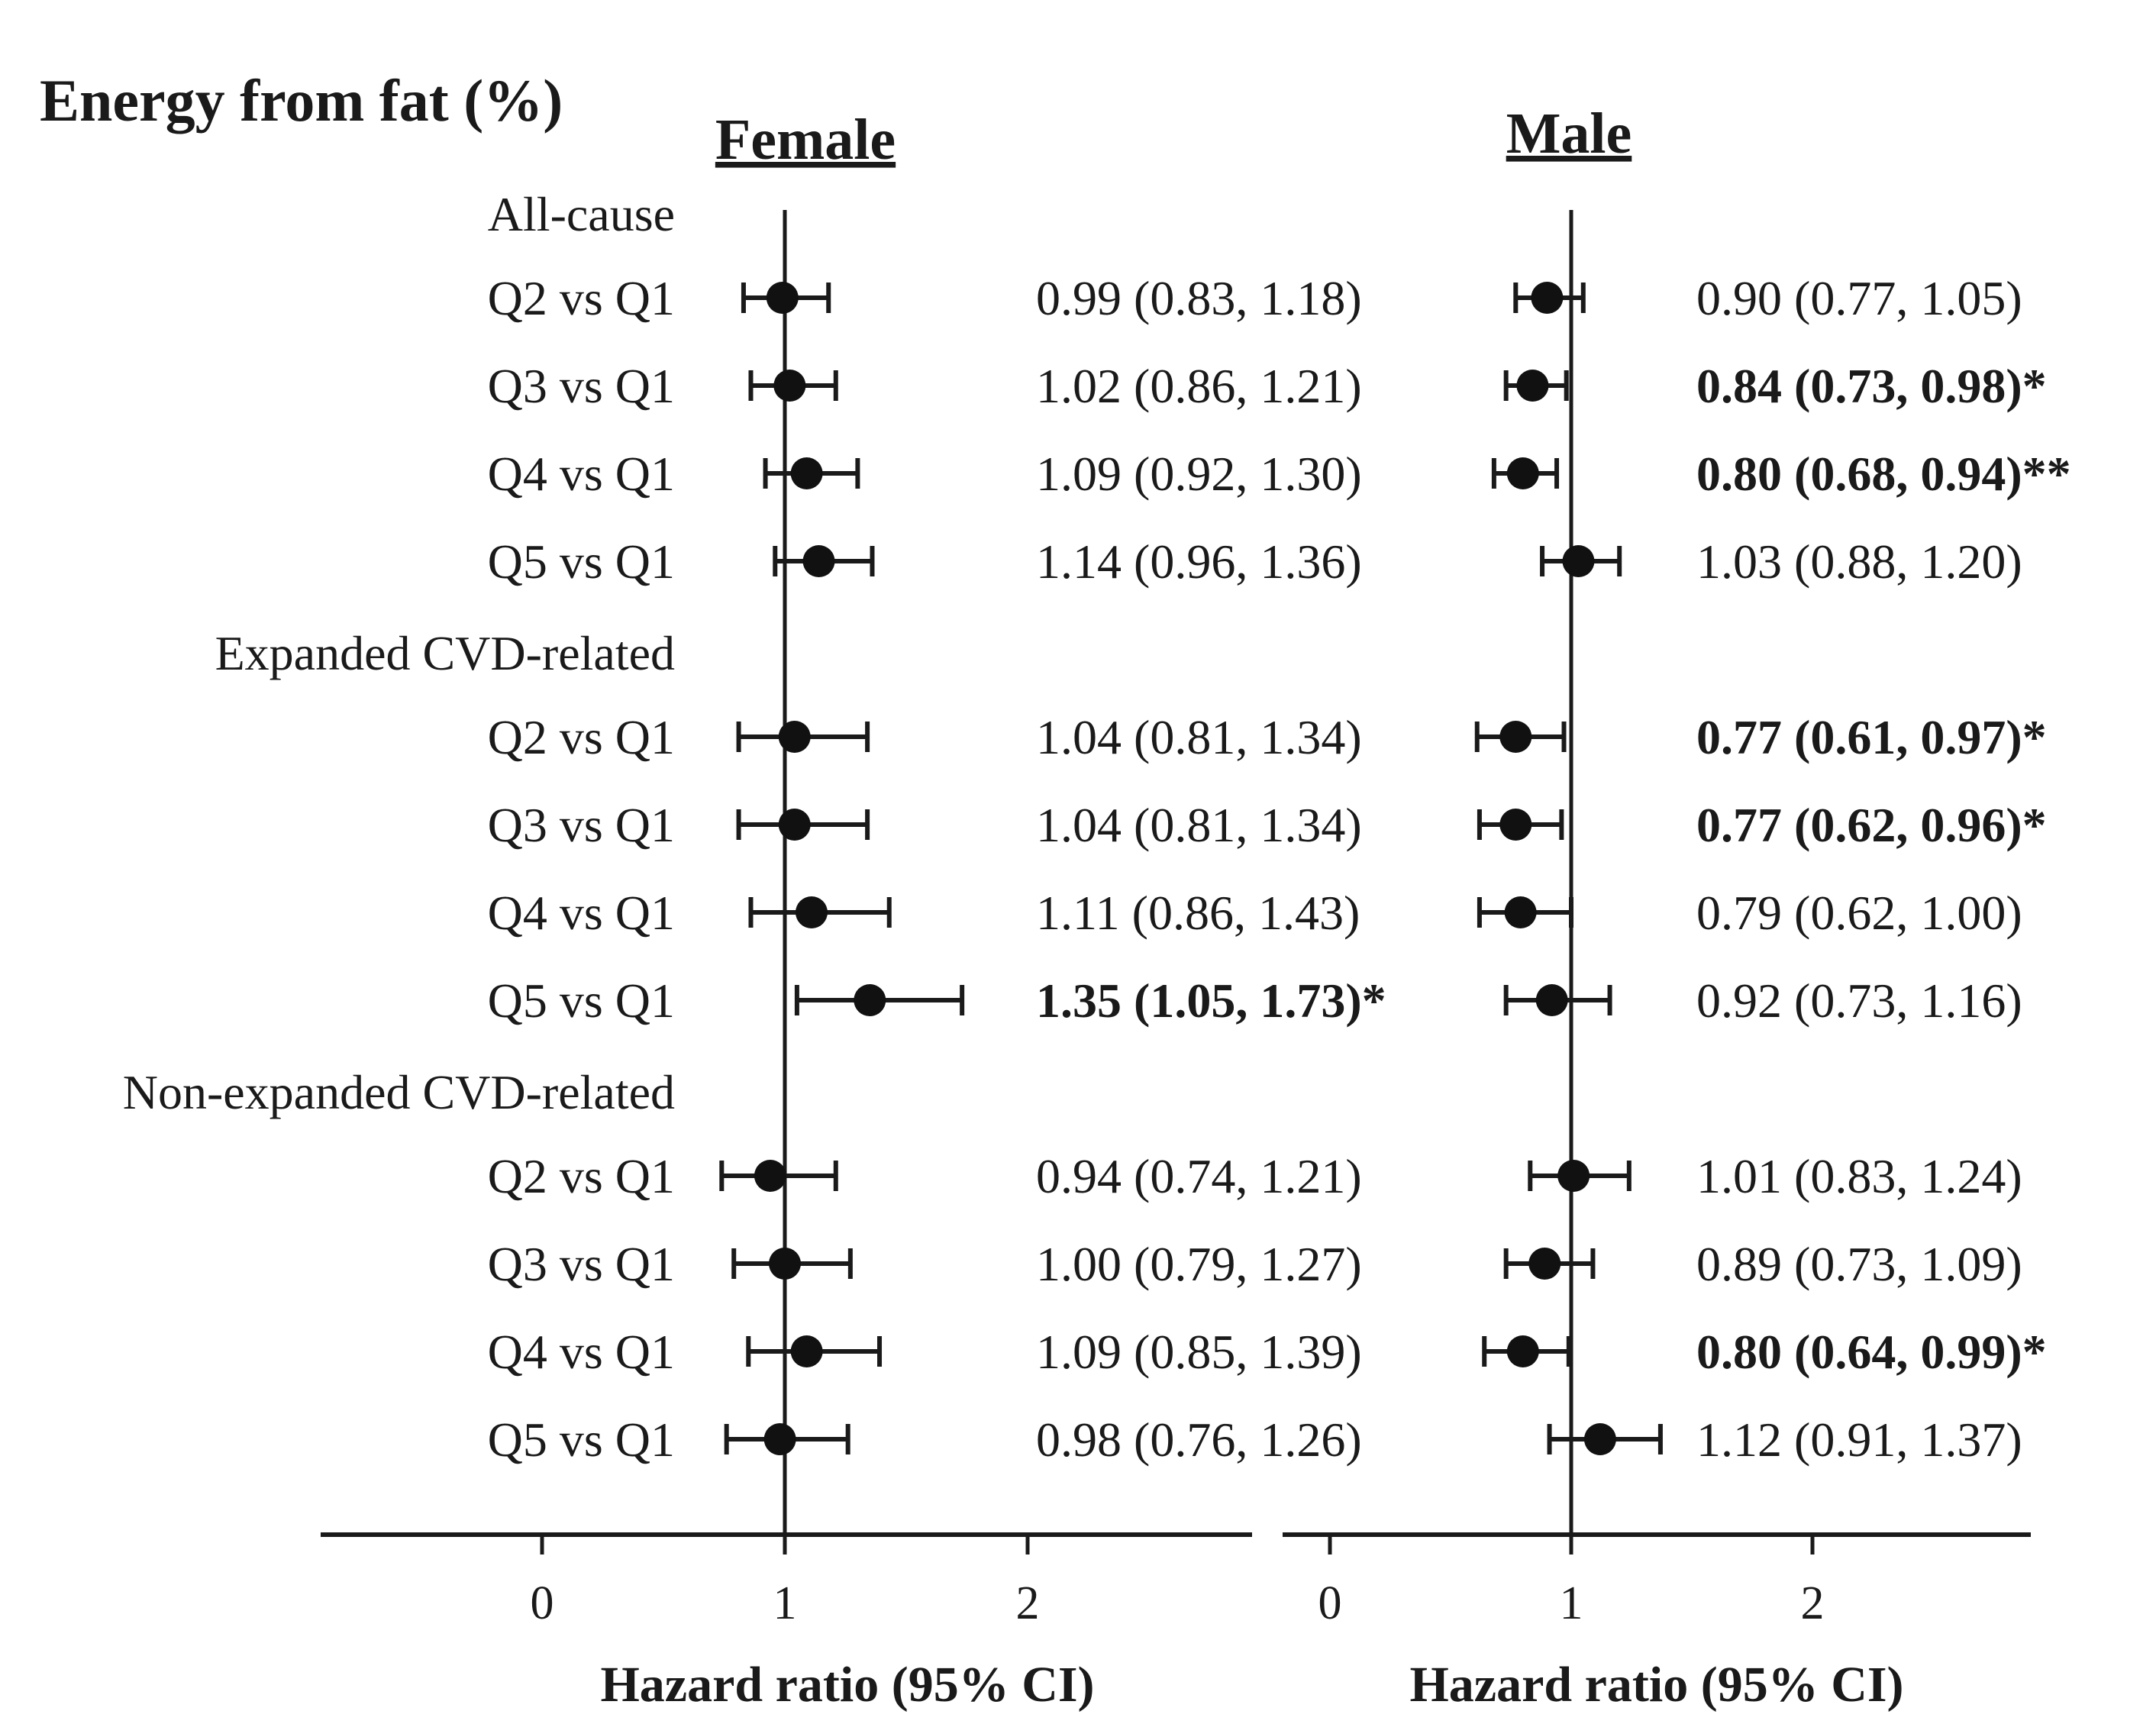 This screenshot has width=2156, height=1724. I want to click on female-hr-text: 1.00 (0.79, 1.27), so click(1199, 1264).